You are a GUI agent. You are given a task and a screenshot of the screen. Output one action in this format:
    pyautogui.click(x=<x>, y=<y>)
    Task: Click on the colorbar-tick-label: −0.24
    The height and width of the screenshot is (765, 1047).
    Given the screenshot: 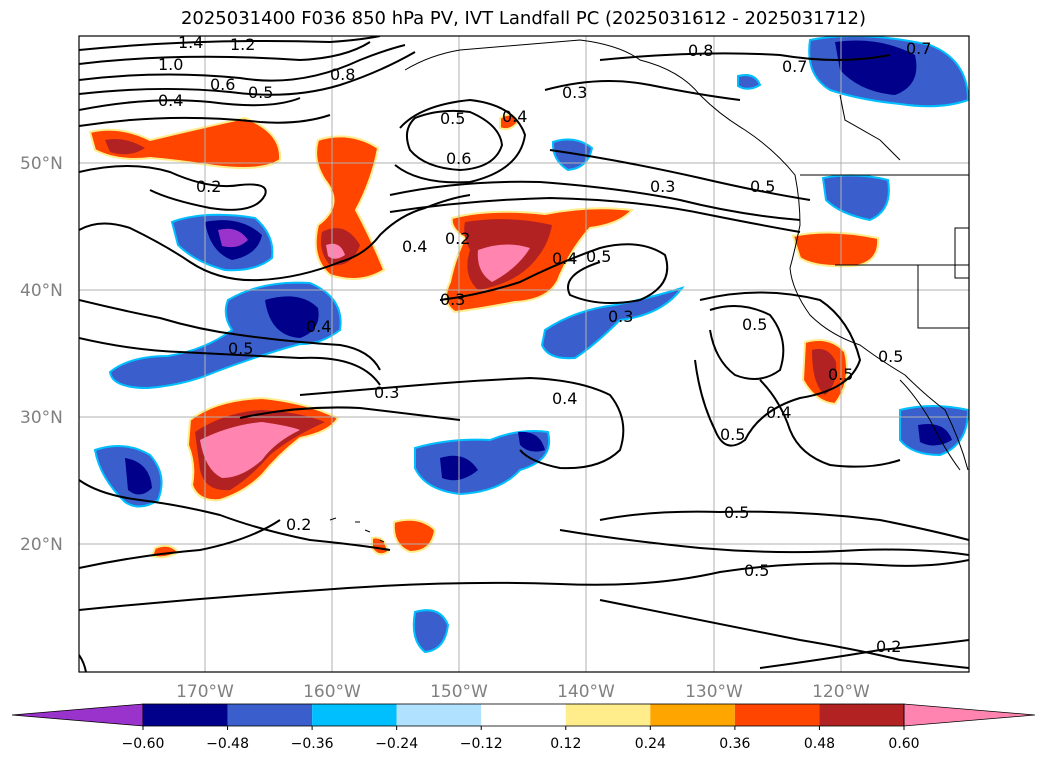 What is the action you would take?
    pyautogui.click(x=396, y=744)
    